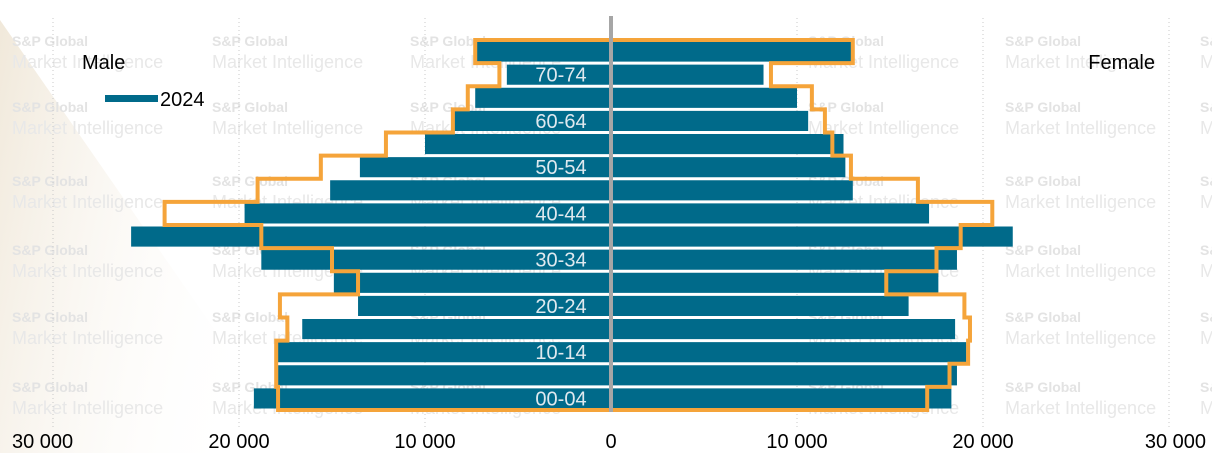  I want to click on age-label: 60-64, so click(560, 122).